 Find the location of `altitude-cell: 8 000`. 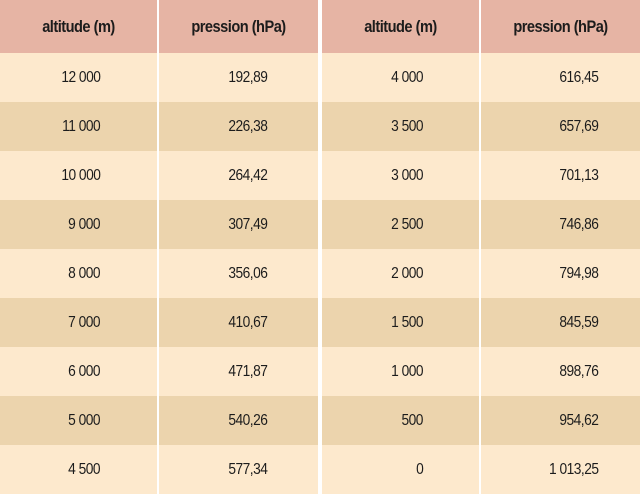

altitude-cell: 8 000 is located at coordinates (78, 273).